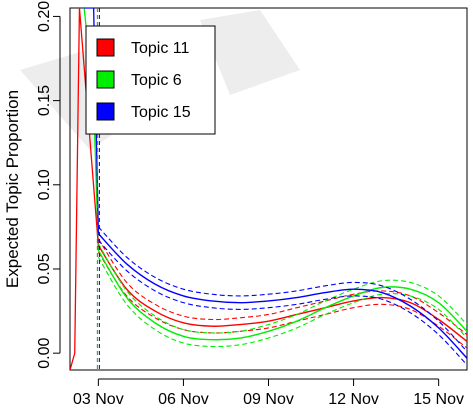  Describe the element at coordinates (44, 184) in the screenshot. I see `y-tick-label: 0.10` at that location.